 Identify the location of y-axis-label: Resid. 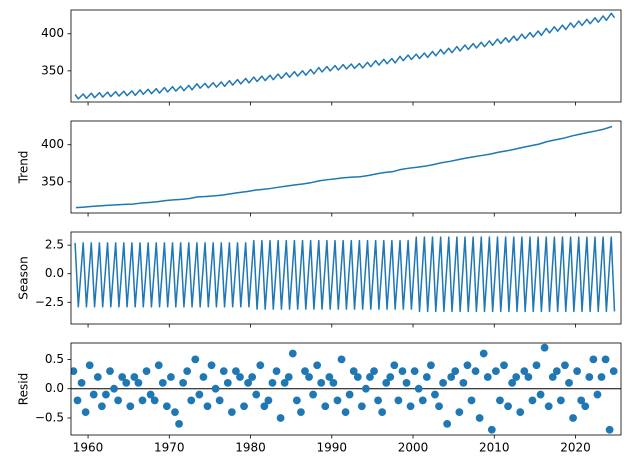
(24, 389).